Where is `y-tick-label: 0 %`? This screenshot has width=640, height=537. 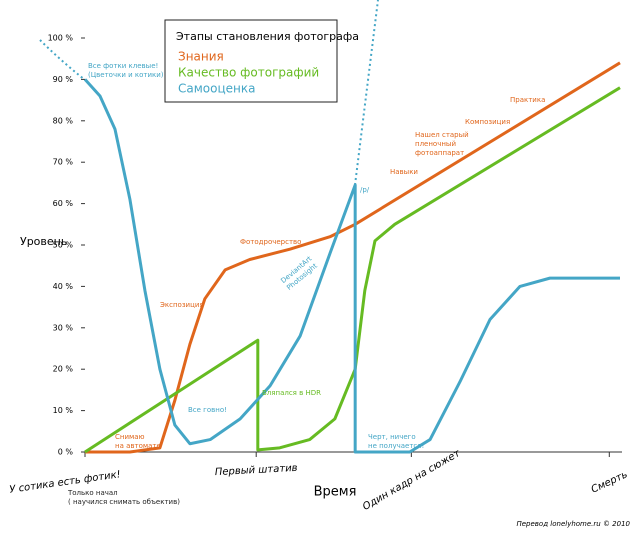 y-tick-label: 0 % is located at coordinates (66, 452).